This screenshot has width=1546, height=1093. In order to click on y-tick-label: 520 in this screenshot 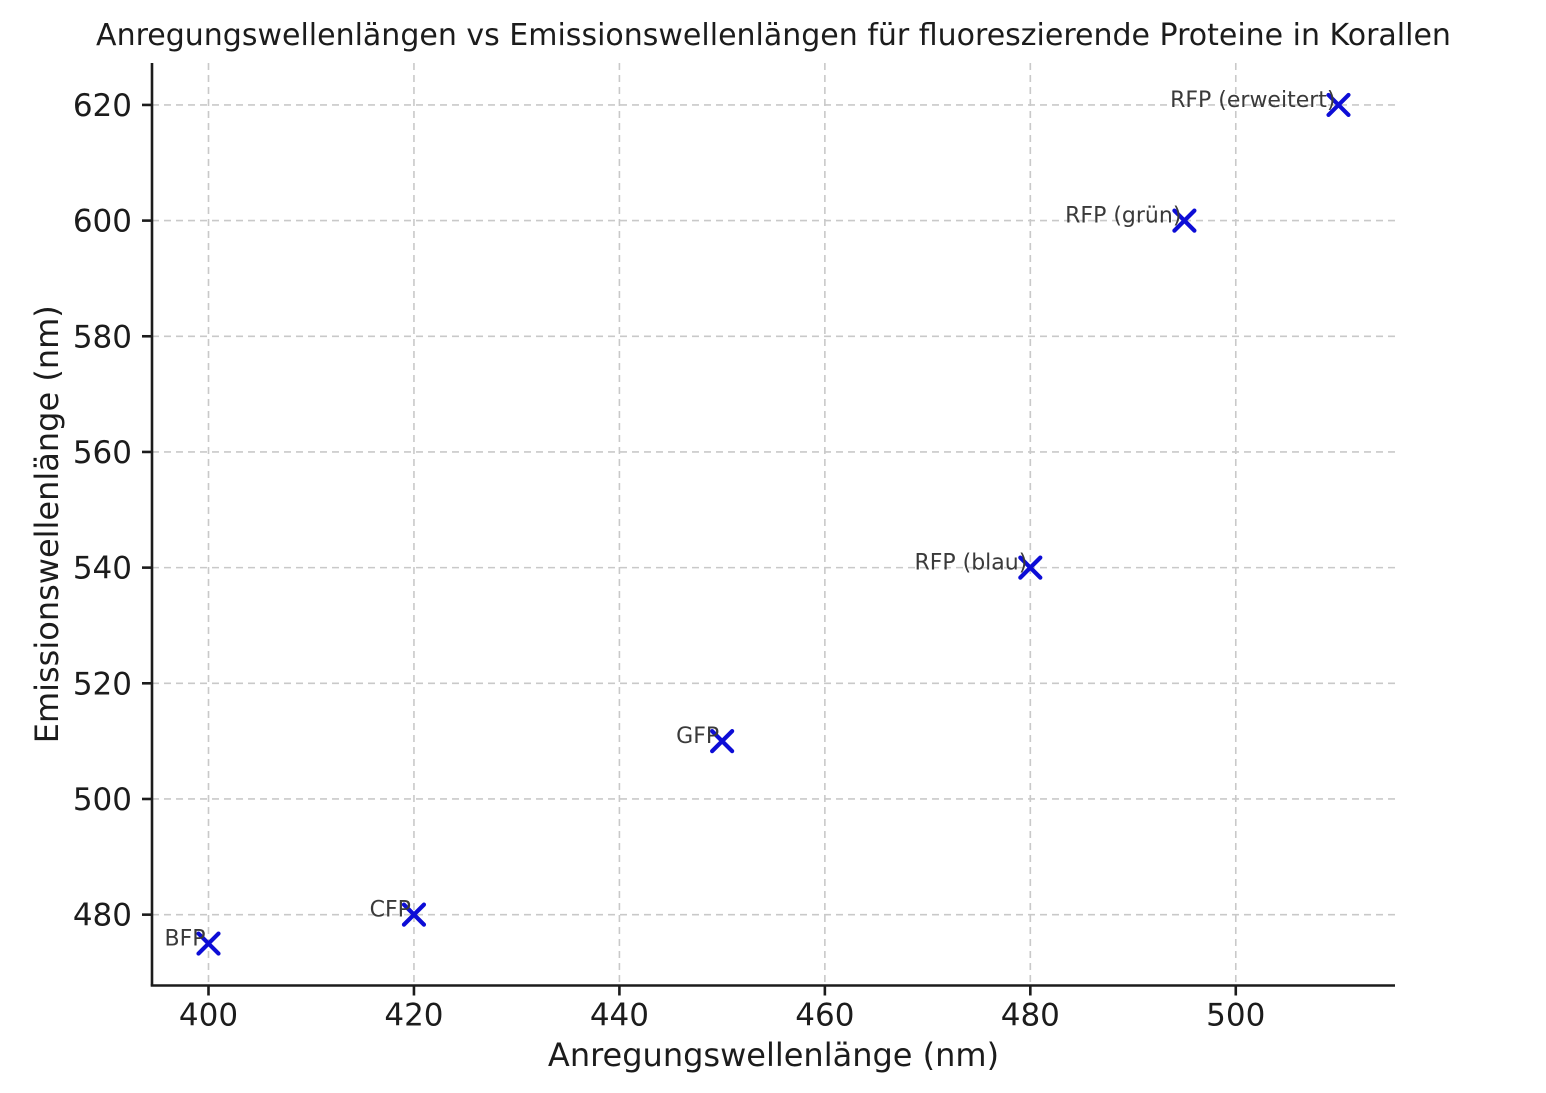, I will do `click(102, 684)`.